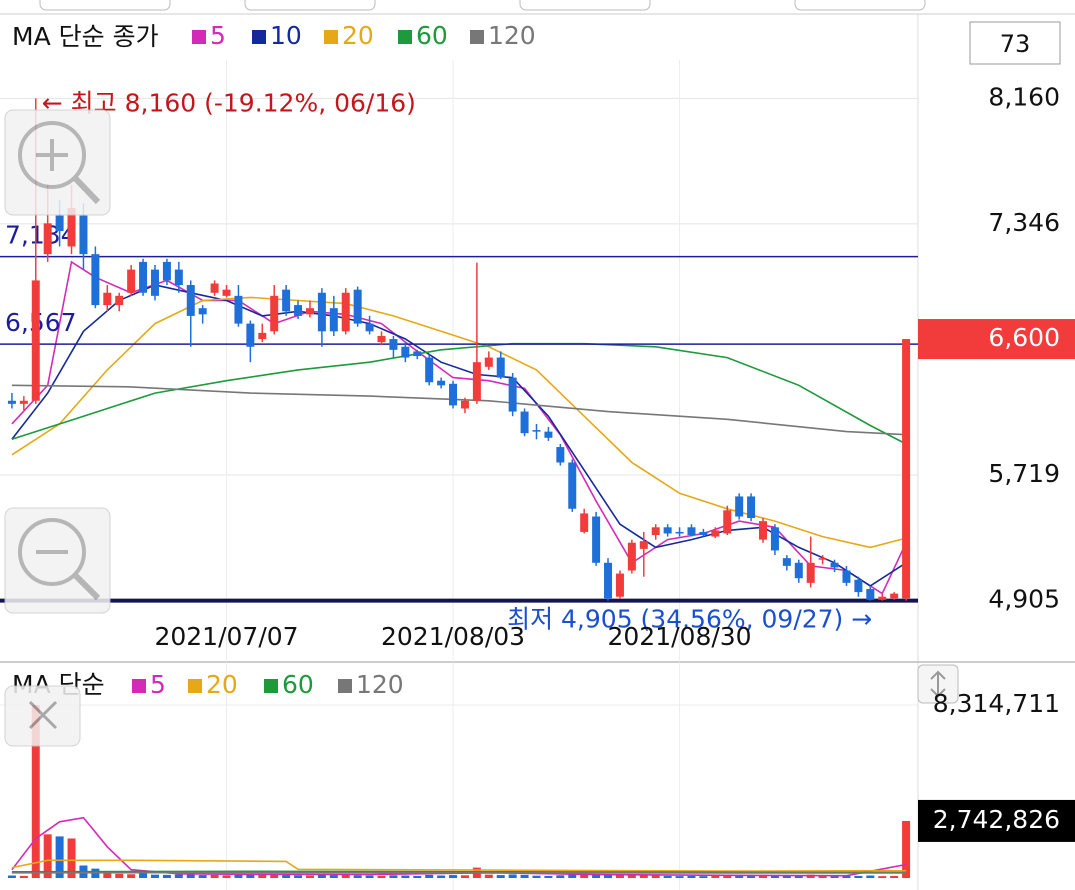  I want to click on last-price-box, so click(996, 339).